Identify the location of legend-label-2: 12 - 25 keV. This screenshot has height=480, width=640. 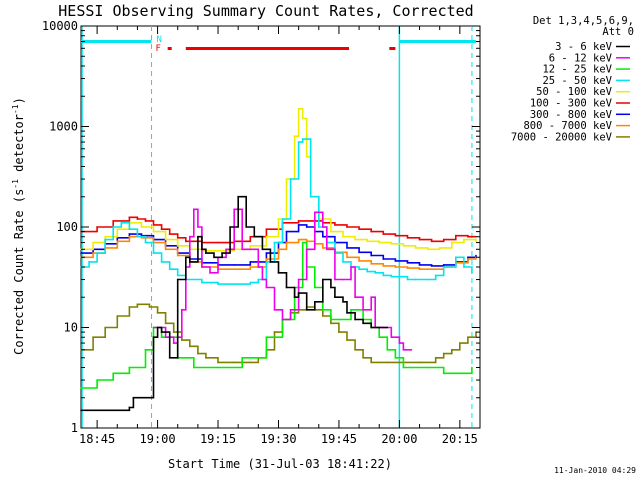
(577, 70).